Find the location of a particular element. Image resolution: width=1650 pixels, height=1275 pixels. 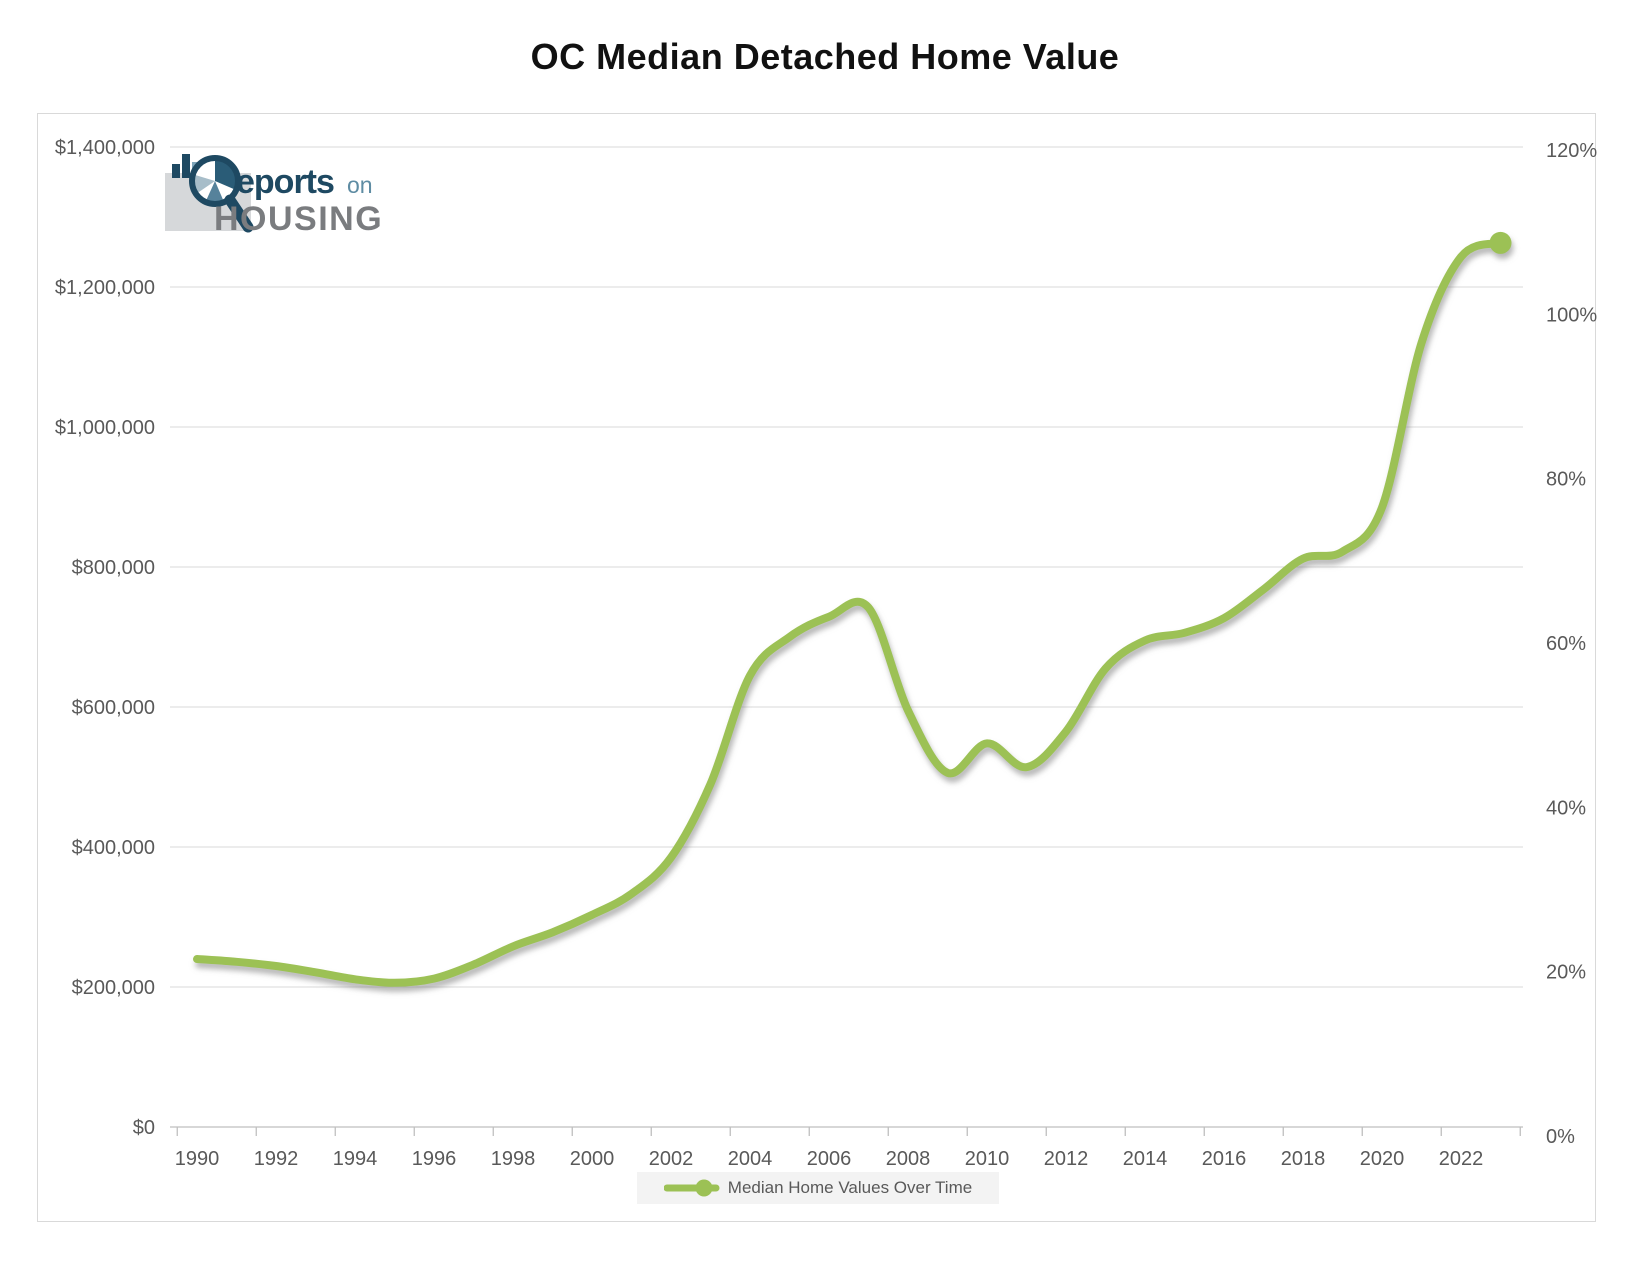

y-axis-left-tick-label: $0 is located at coordinates (144, 1128).